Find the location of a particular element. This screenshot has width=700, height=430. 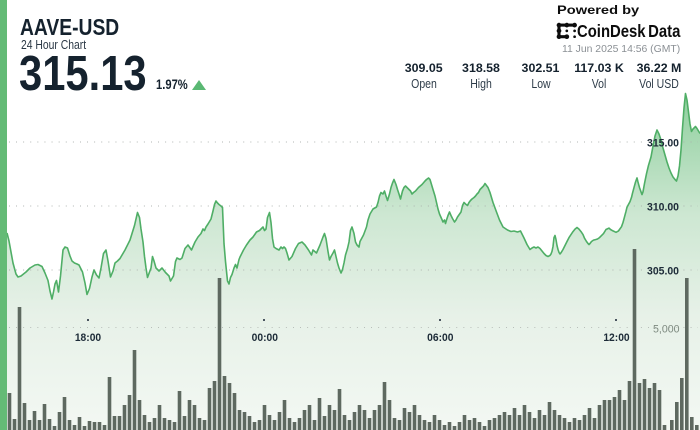

svg-text: 12:00 is located at coordinates (616, 338).